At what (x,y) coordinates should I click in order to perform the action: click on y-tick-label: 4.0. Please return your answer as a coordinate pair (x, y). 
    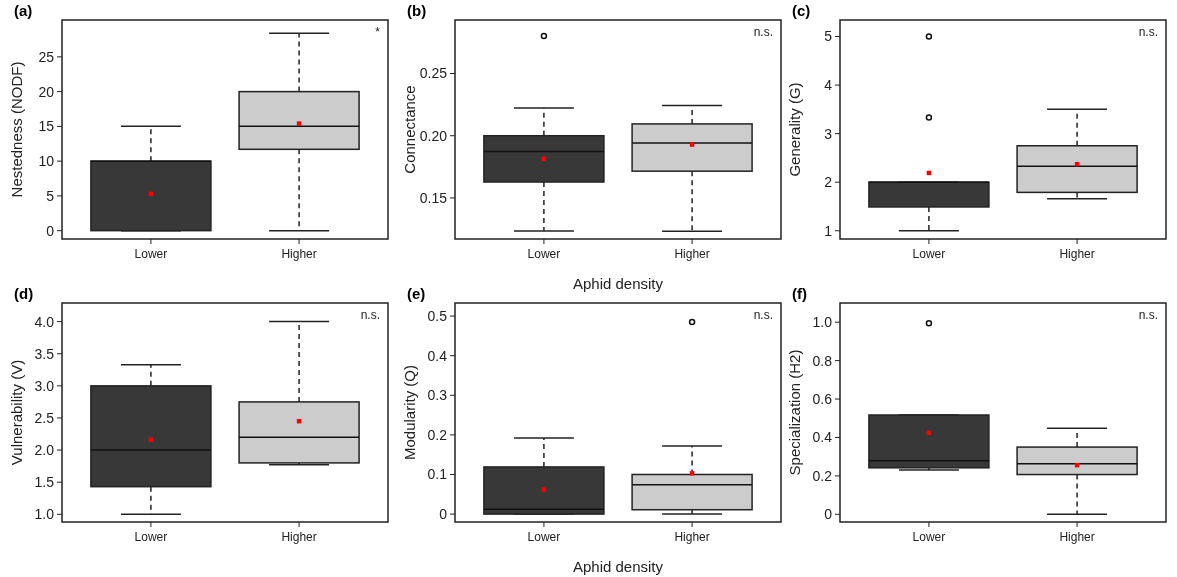
    Looking at the image, I should click on (44, 321).